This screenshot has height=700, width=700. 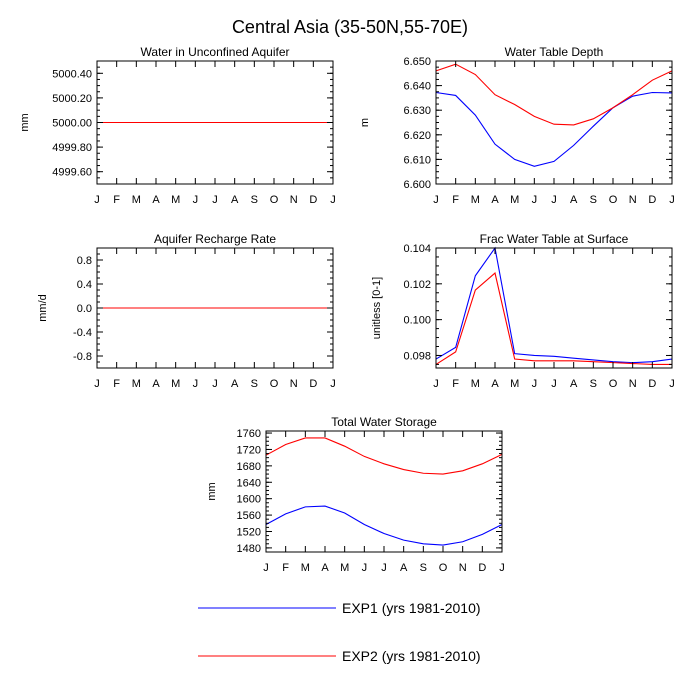 I want to click on y-tick-label: 0.100, so click(x=417, y=321).